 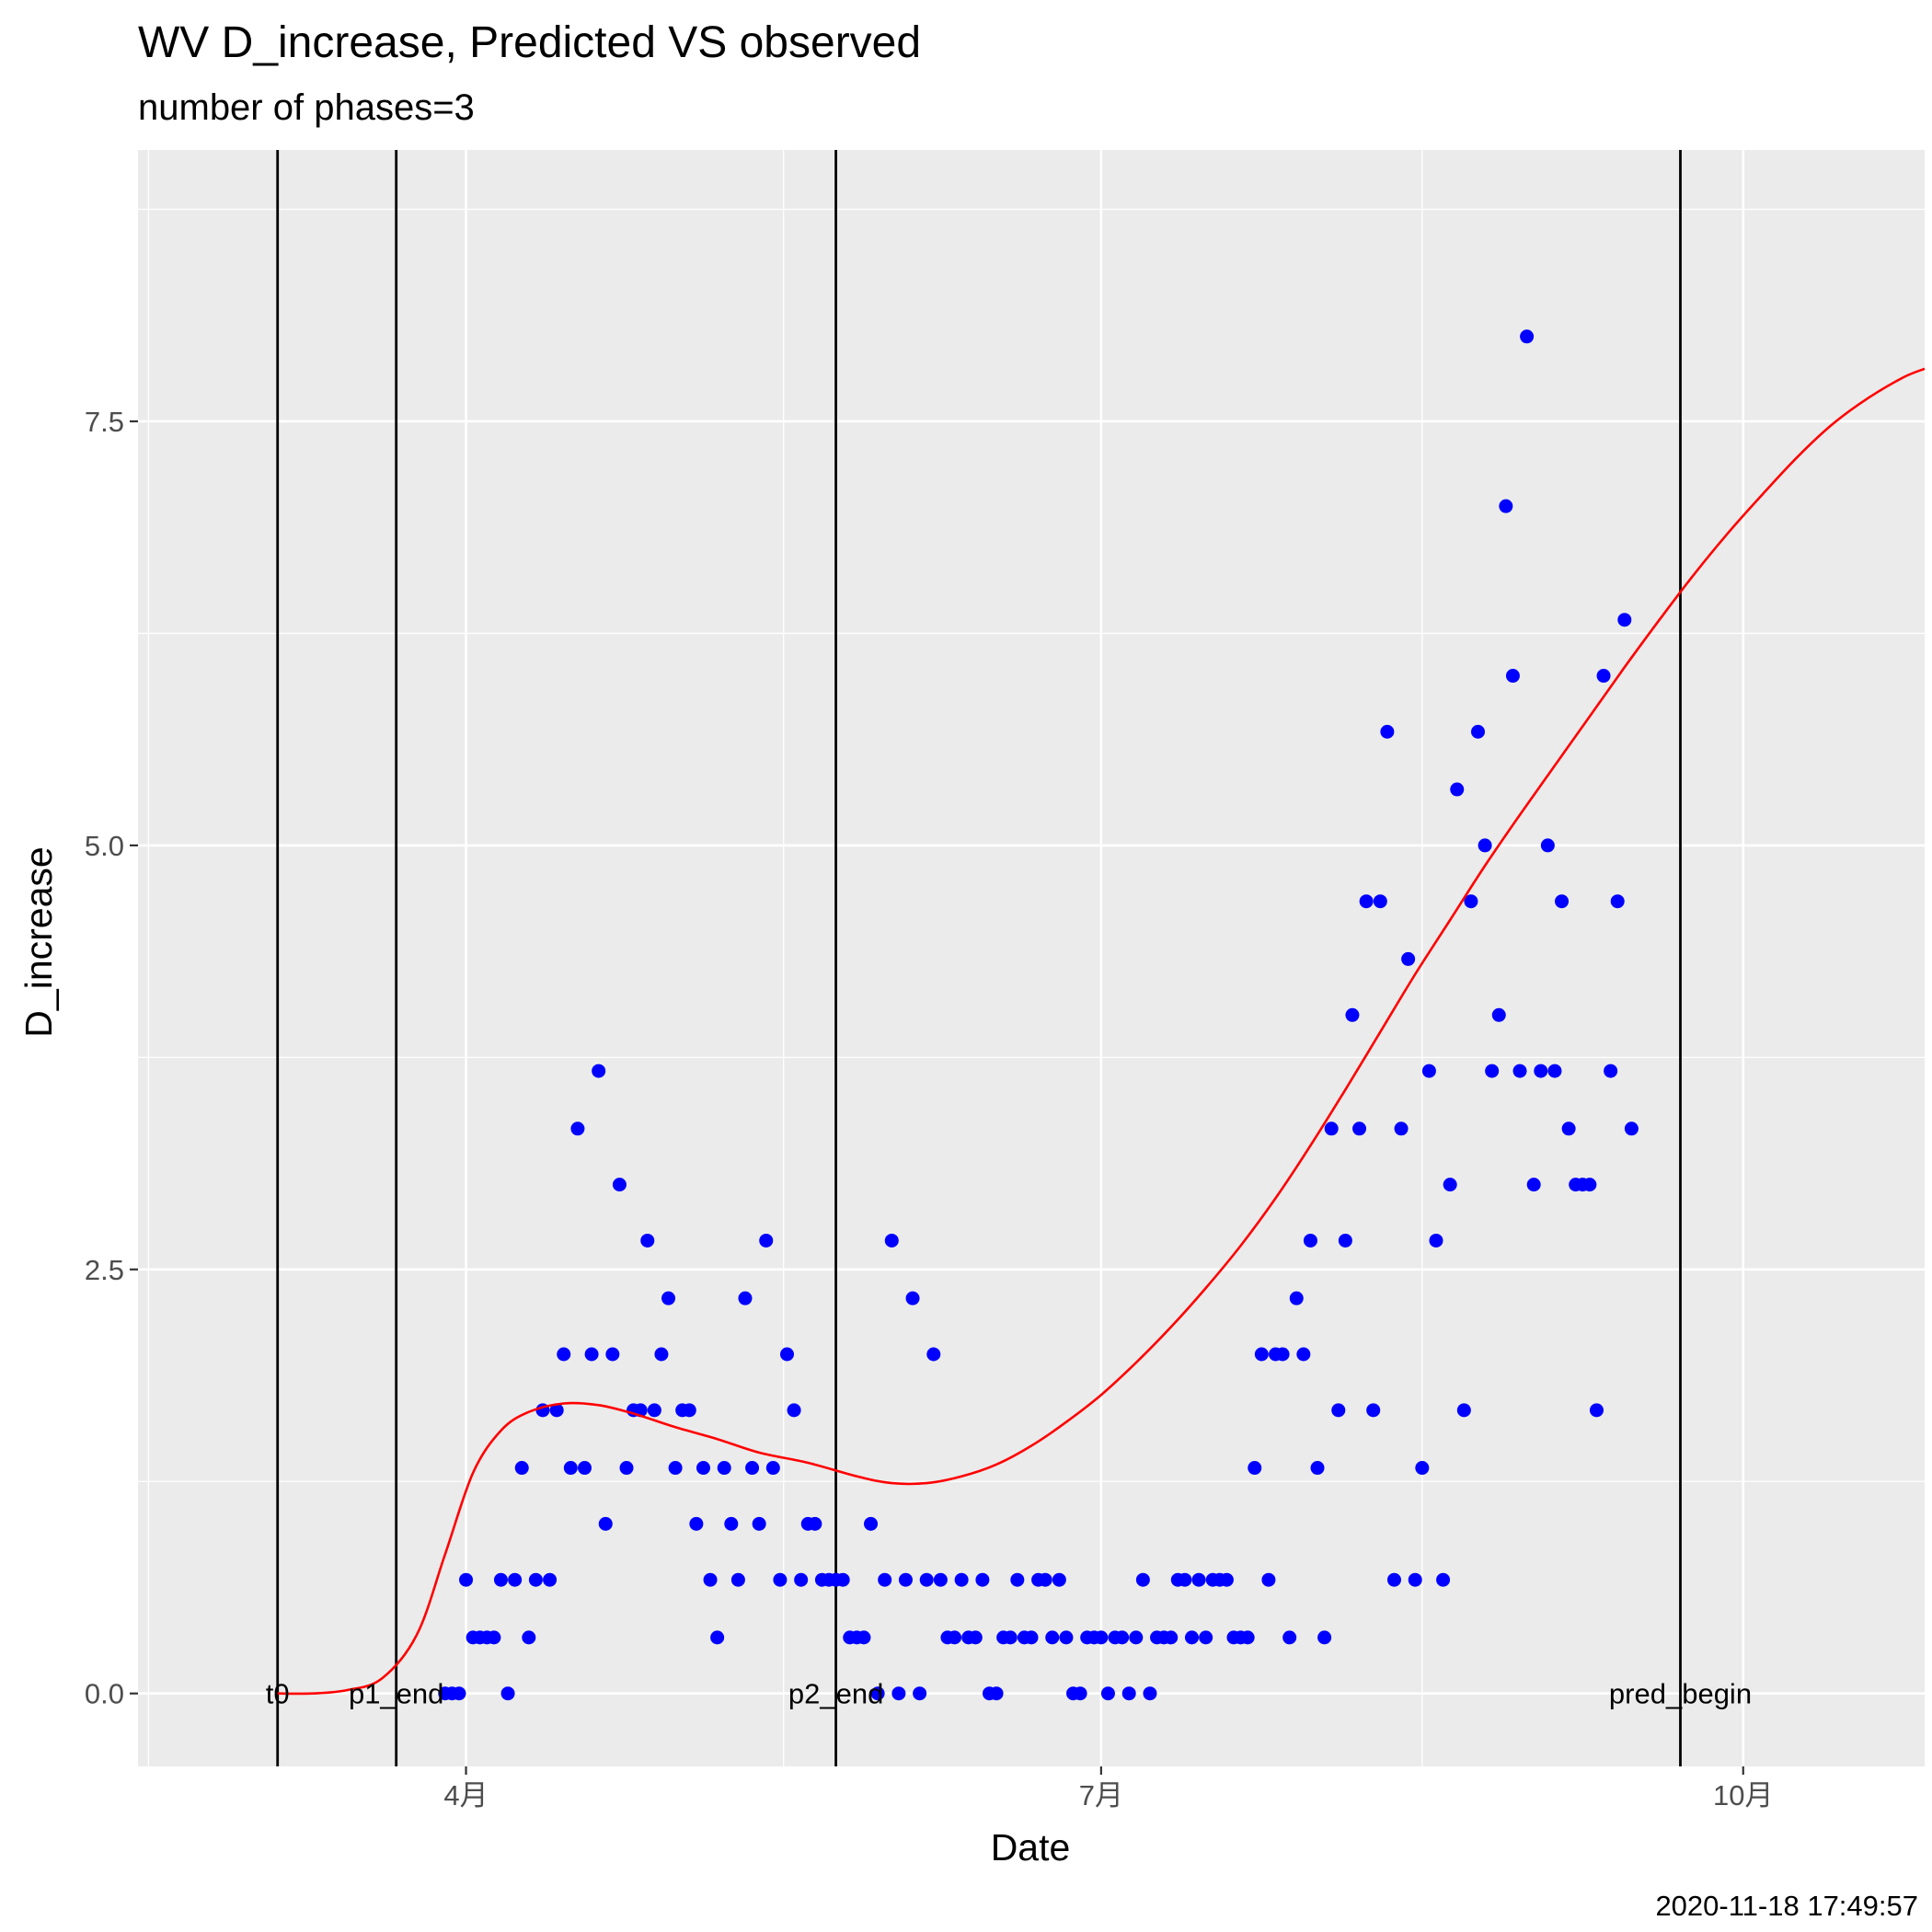 What do you see at coordinates (1009, 1694) in the screenshot?
I see `phase-line-labels: t0 p1_end p2_end pred_begin` at bounding box center [1009, 1694].